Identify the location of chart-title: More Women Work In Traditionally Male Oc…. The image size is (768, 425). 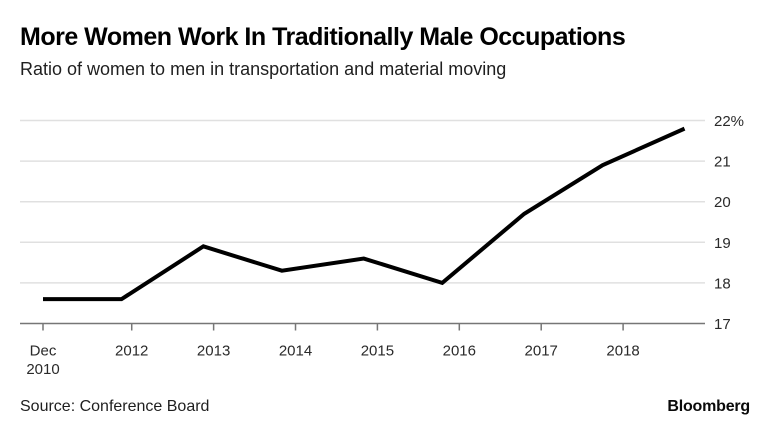
(323, 37).